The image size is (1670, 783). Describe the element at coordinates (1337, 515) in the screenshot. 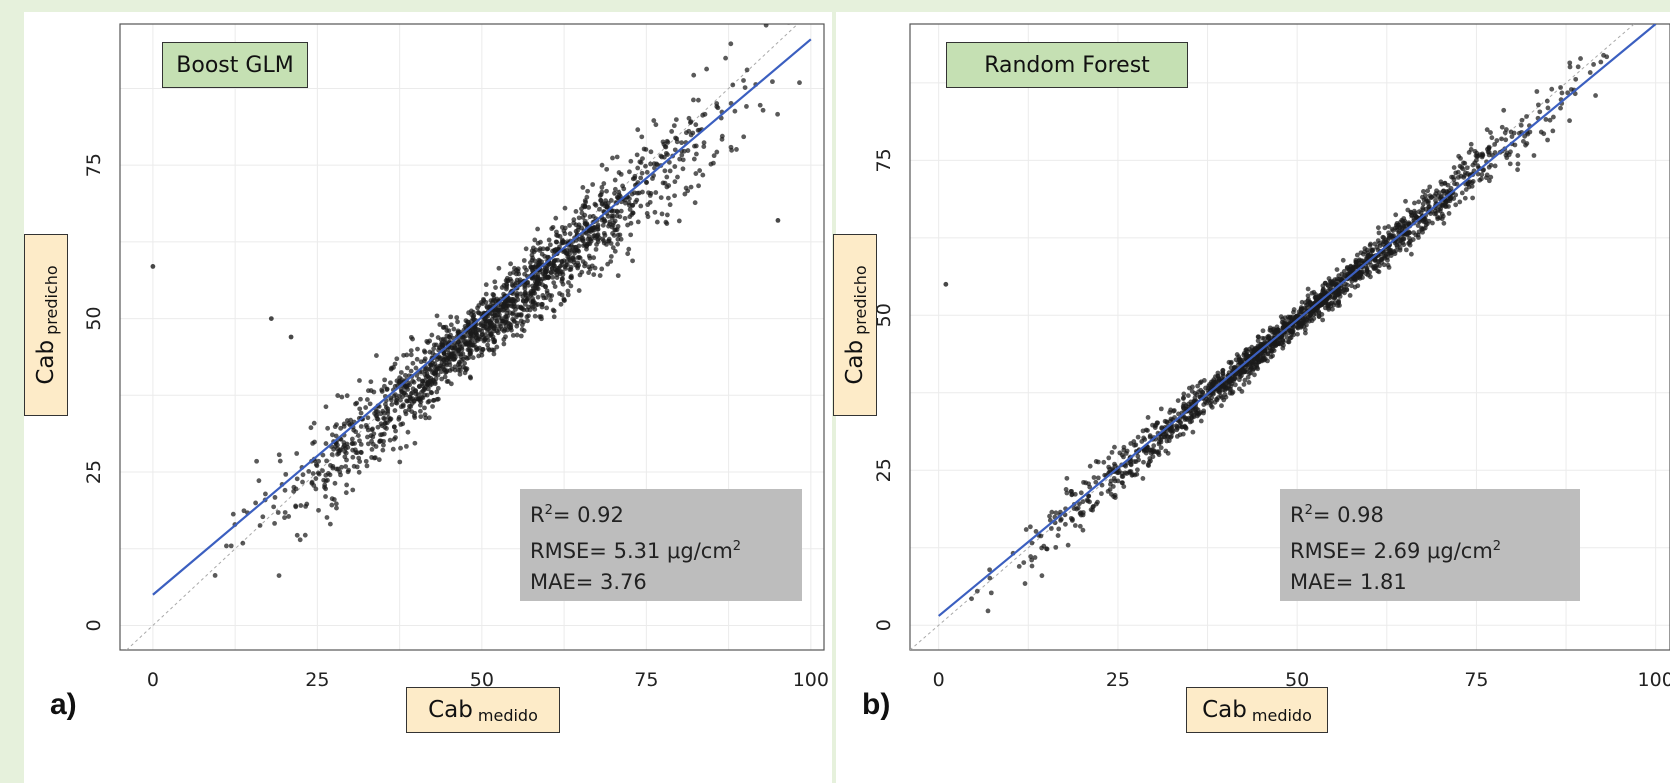

I see `r2-stat: R2= 0.98` at that location.